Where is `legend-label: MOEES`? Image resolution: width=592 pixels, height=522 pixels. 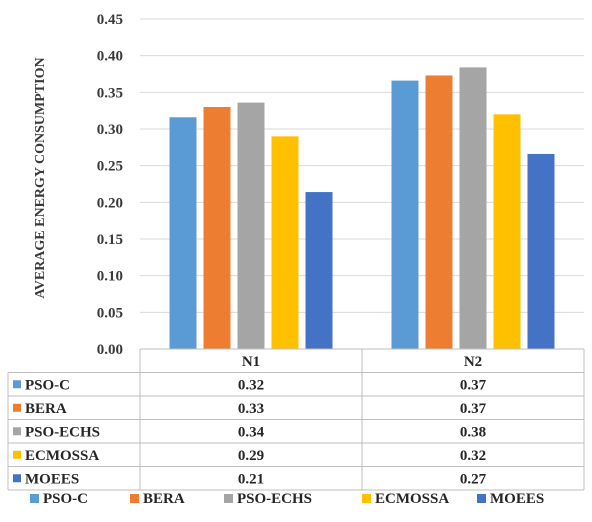
legend-label: MOEES is located at coordinates (517, 499).